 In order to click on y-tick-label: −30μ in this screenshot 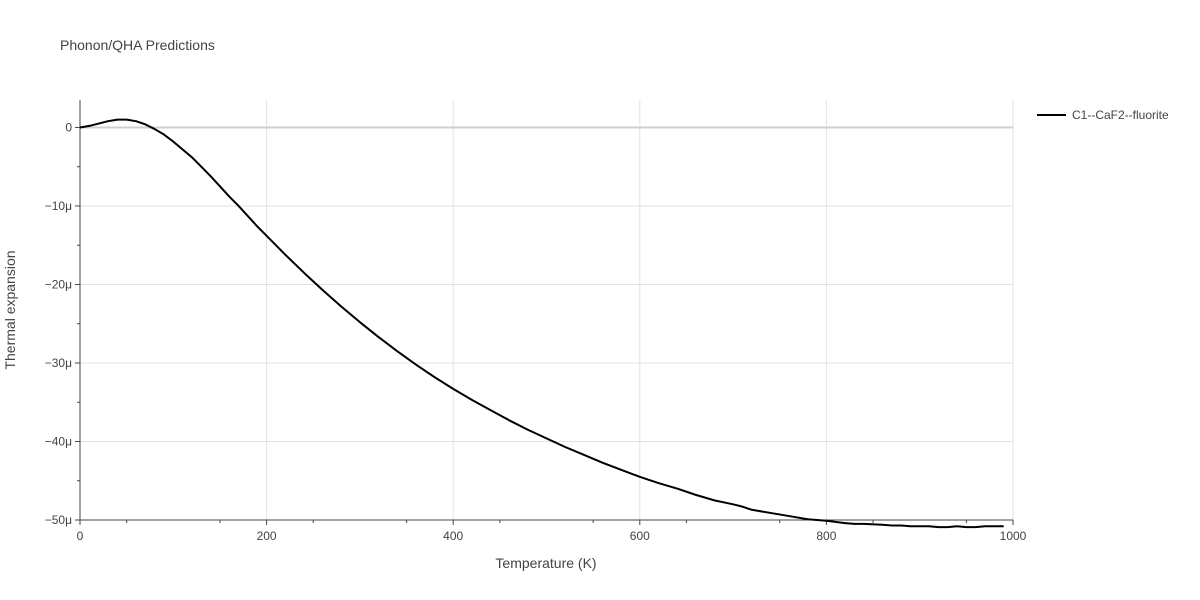, I will do `click(58, 363)`.